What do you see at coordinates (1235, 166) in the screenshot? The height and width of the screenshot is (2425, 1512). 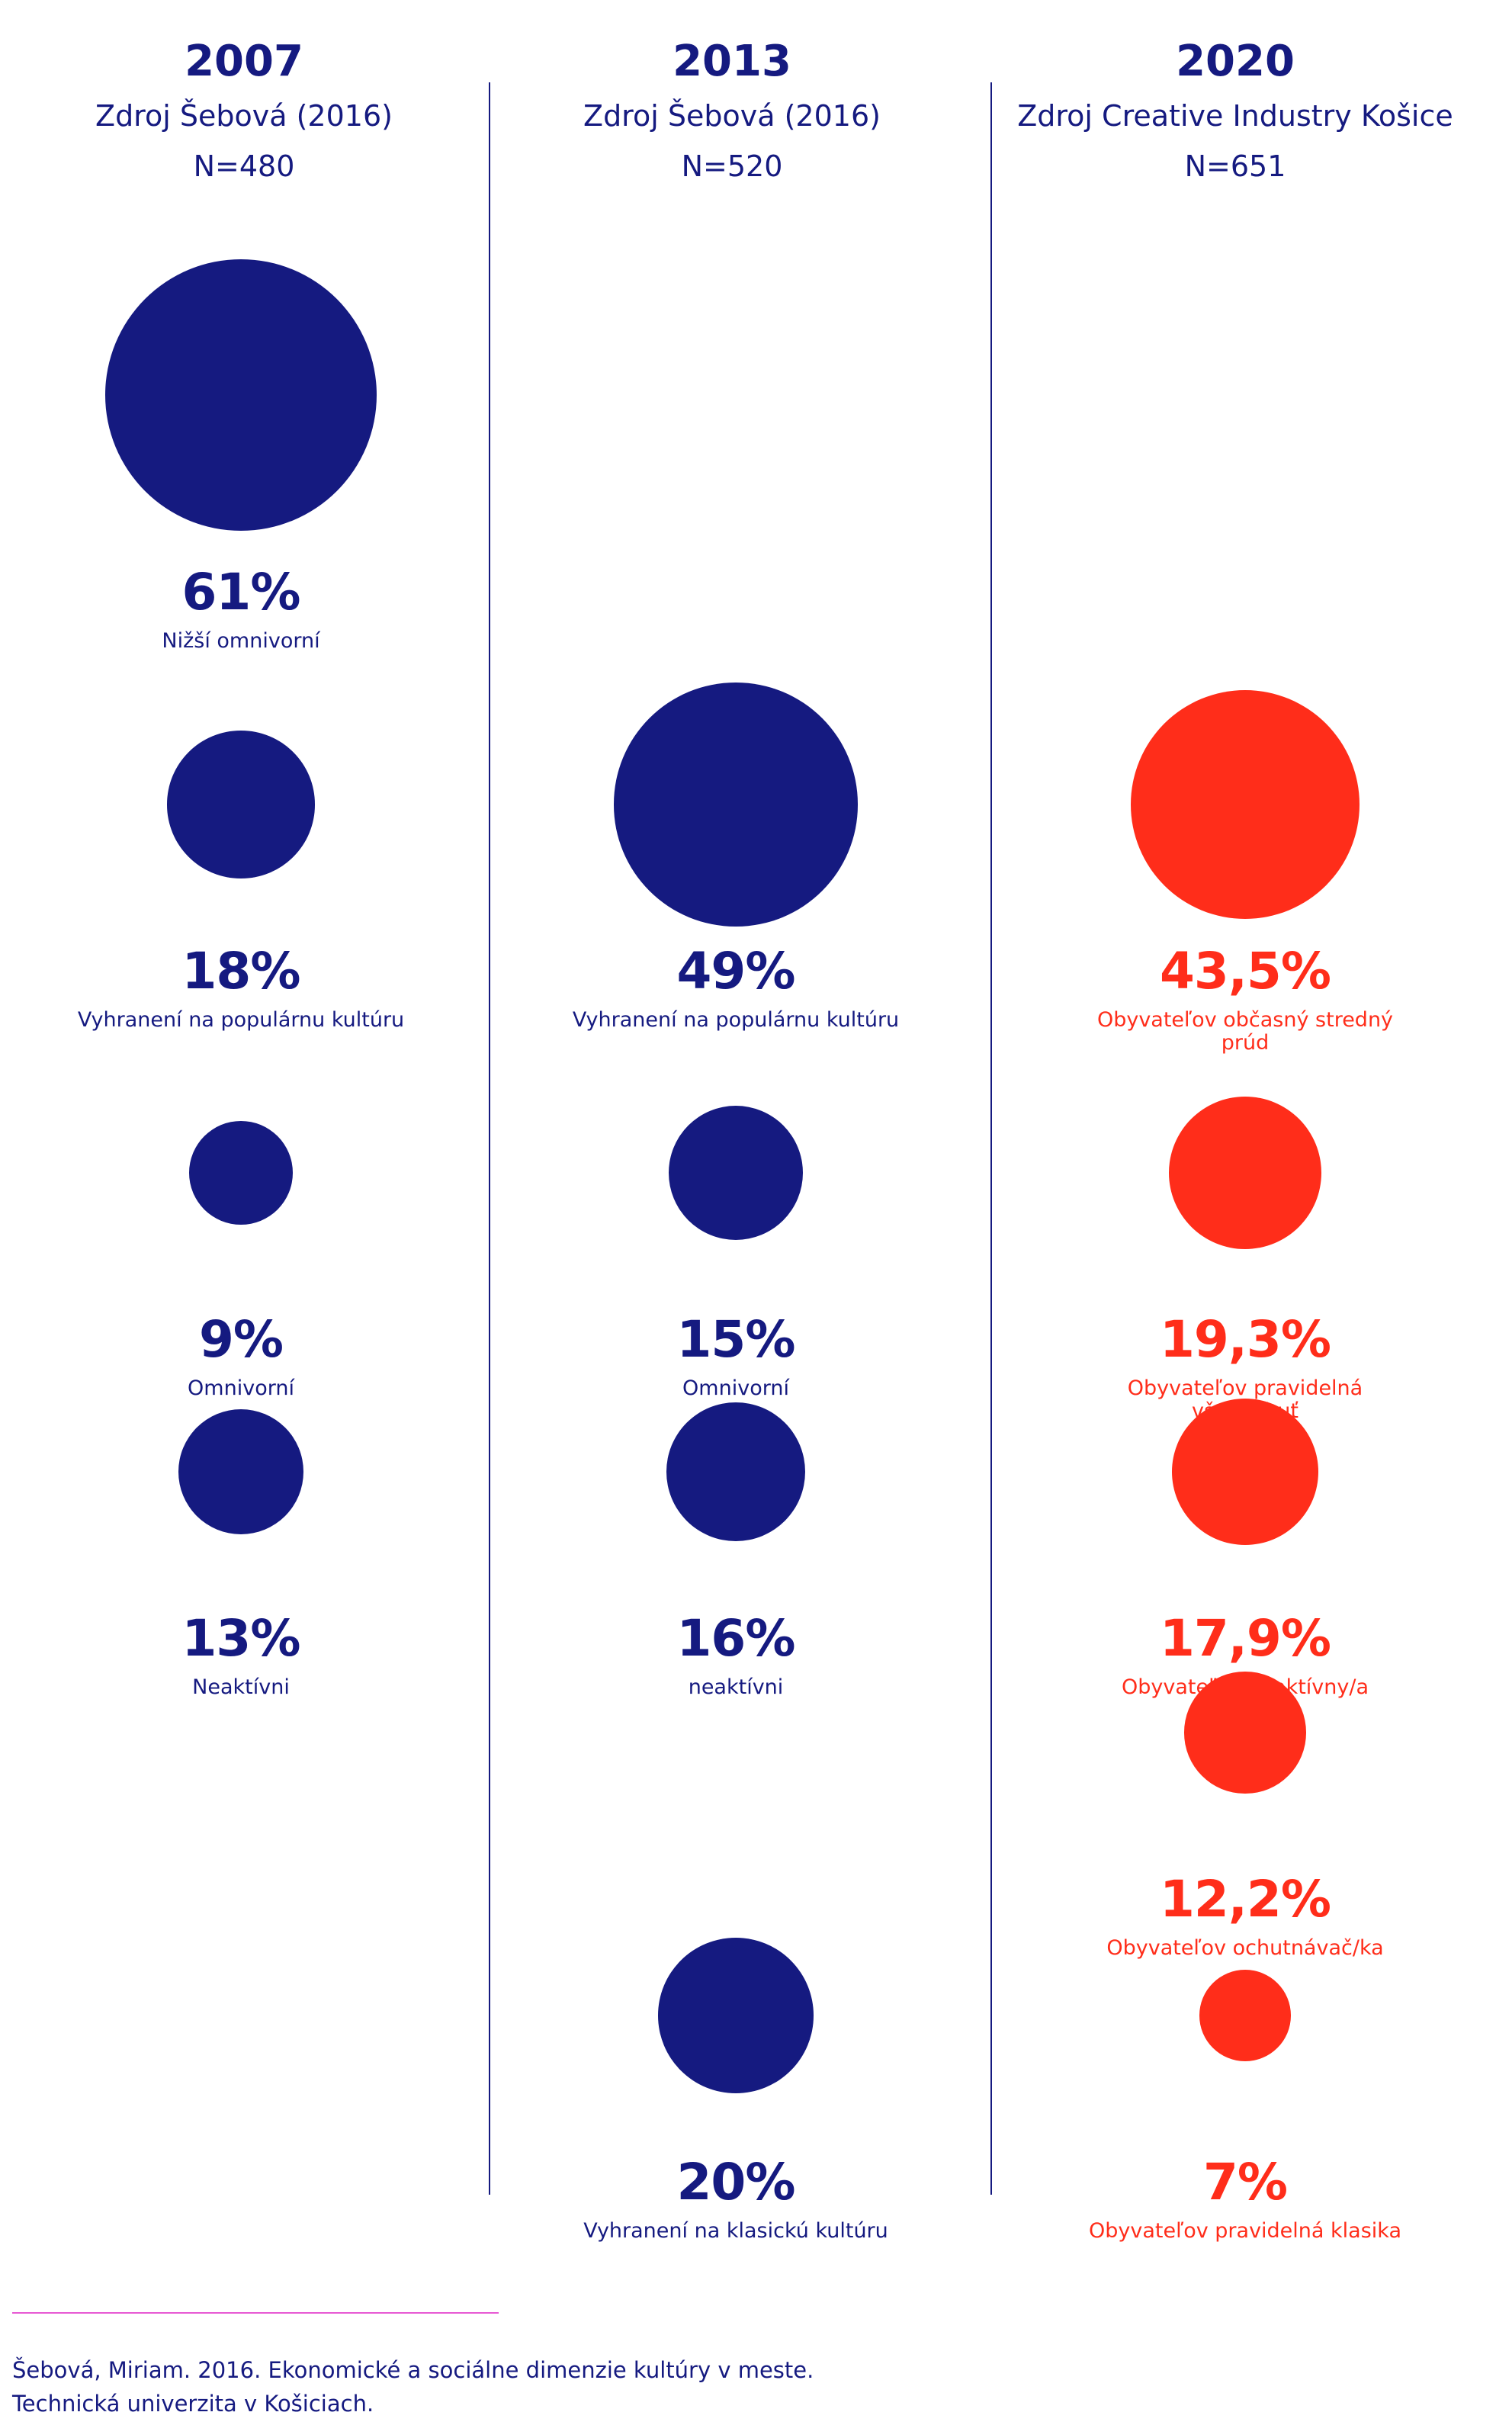 I see `column-sample-size: N=651` at bounding box center [1235, 166].